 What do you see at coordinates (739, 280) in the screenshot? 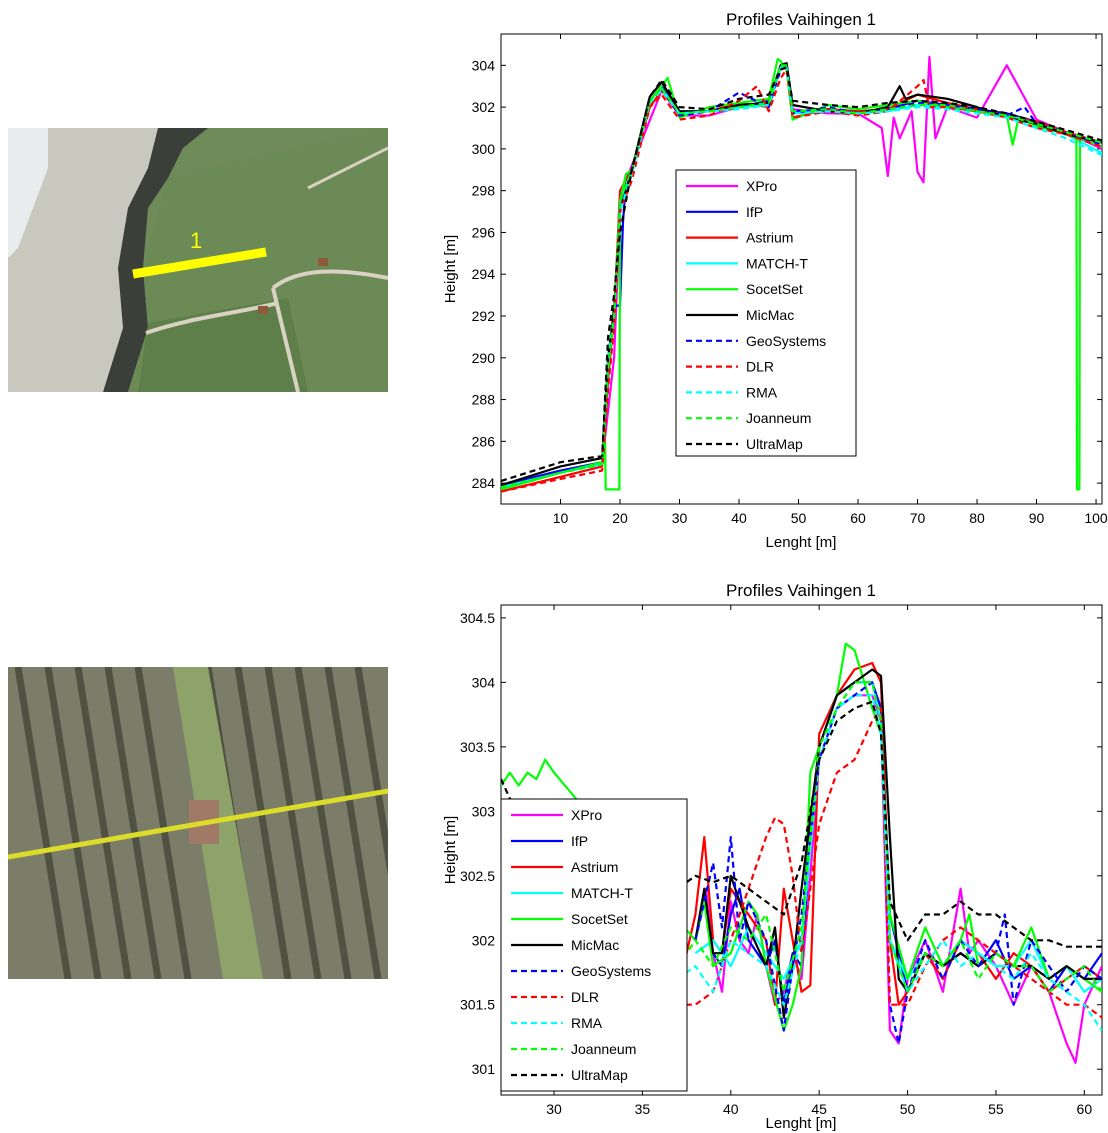
I see `x-tick-40: 40` at bounding box center [739, 280].